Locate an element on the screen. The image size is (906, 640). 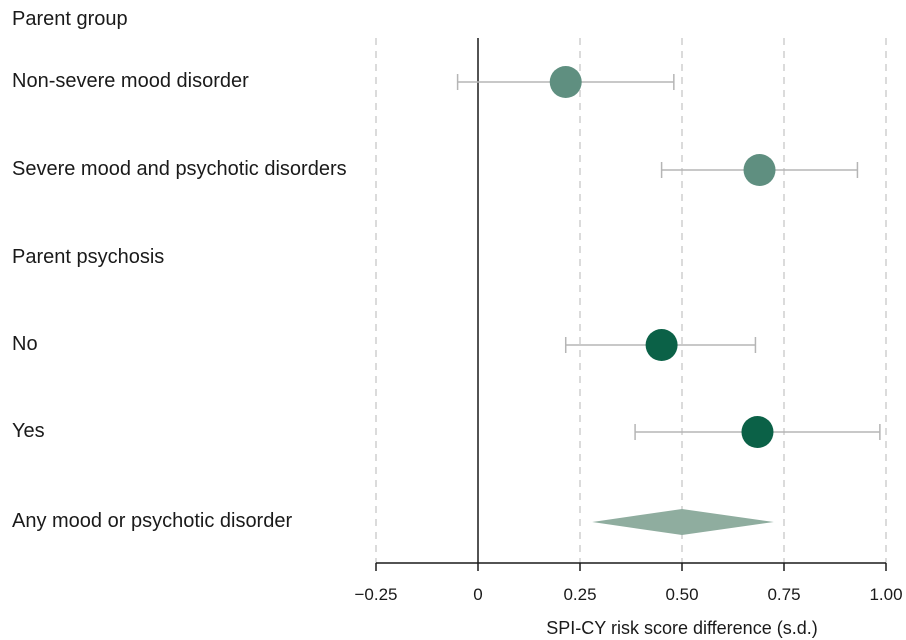
x-tick-label: 0.75 is located at coordinates (783, 594).